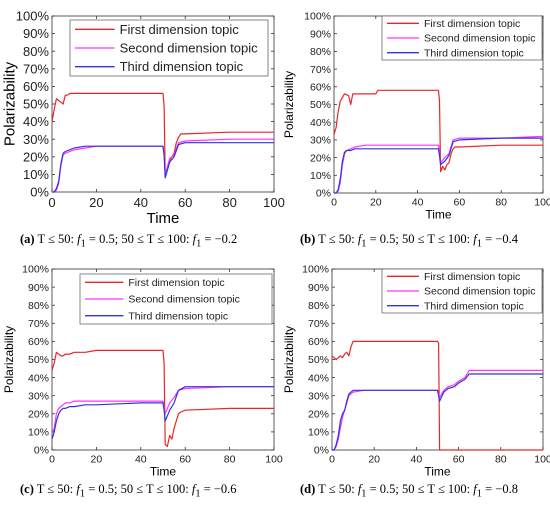 This screenshot has height=505, width=550. What do you see at coordinates (79, 239) in the screenshot?
I see `caption-a-f: f` at bounding box center [79, 239].